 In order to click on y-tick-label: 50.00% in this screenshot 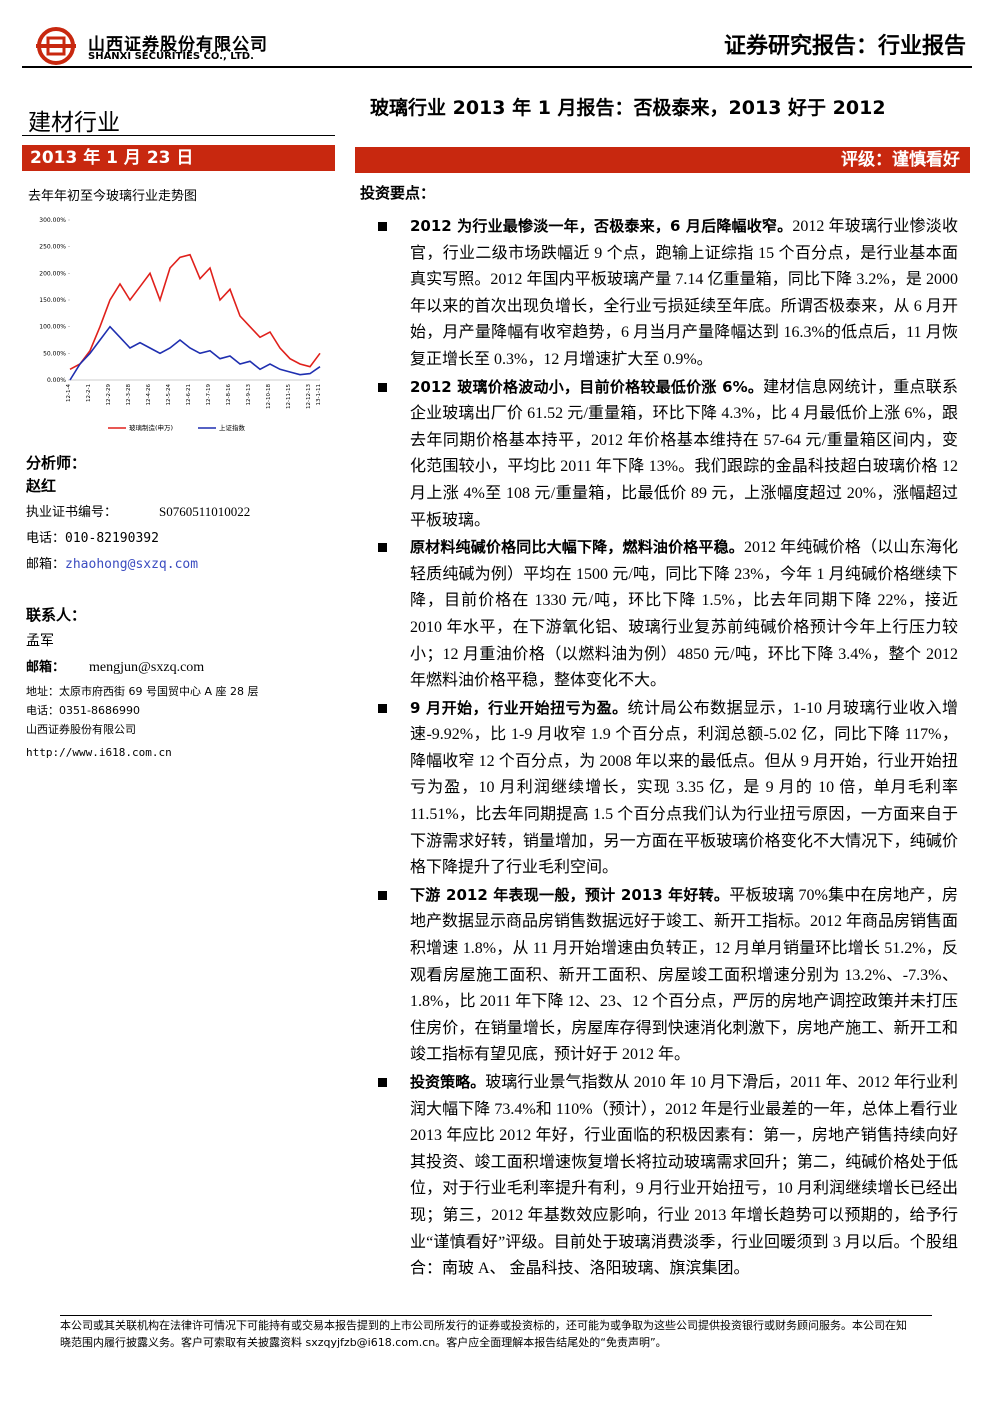, I will do `click(54, 353)`.